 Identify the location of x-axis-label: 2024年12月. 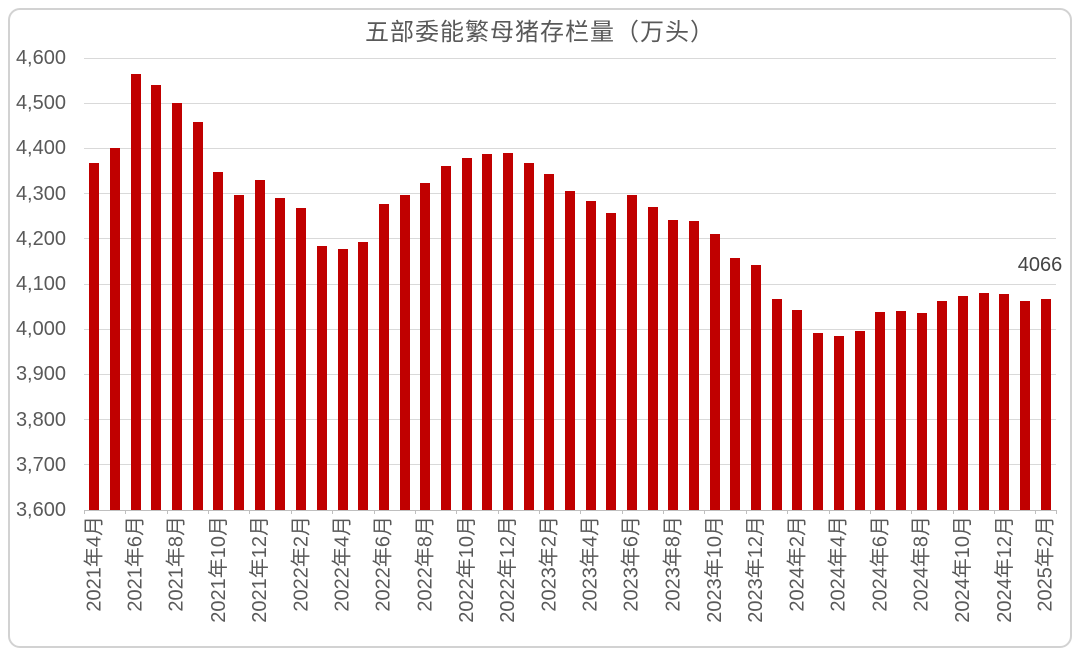
(1004, 569).